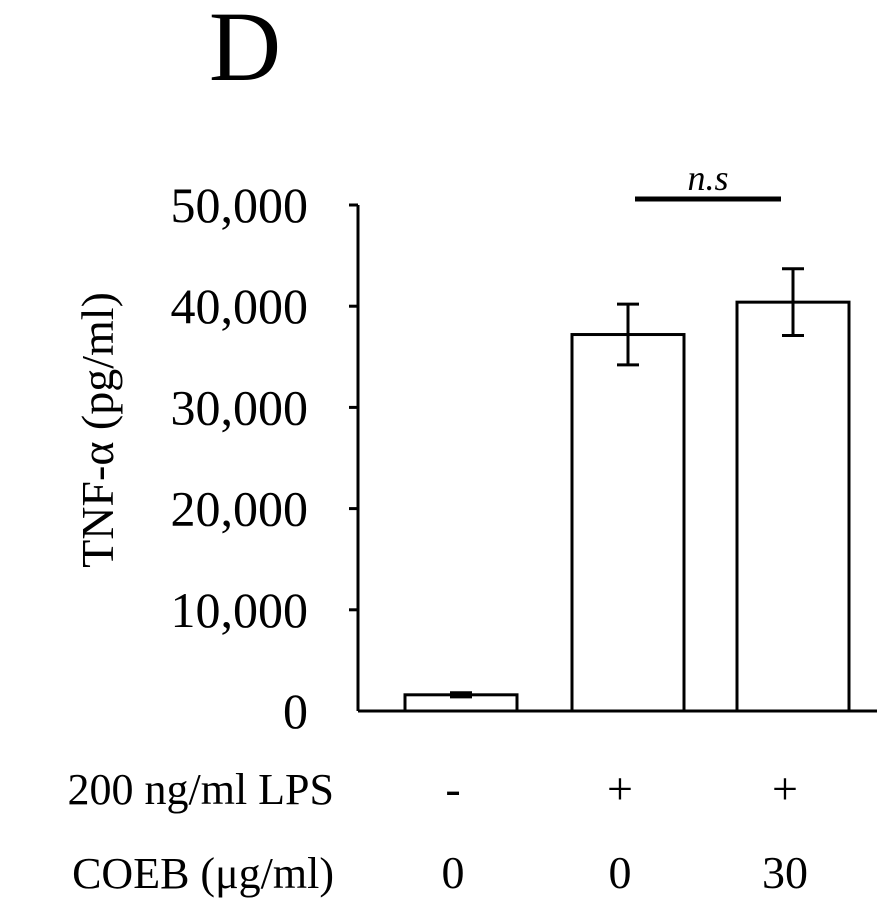 Image resolution: width=877 pixels, height=900 pixels. Describe the element at coordinates (785, 872) in the screenshot. I see `condition-value: 30` at that location.